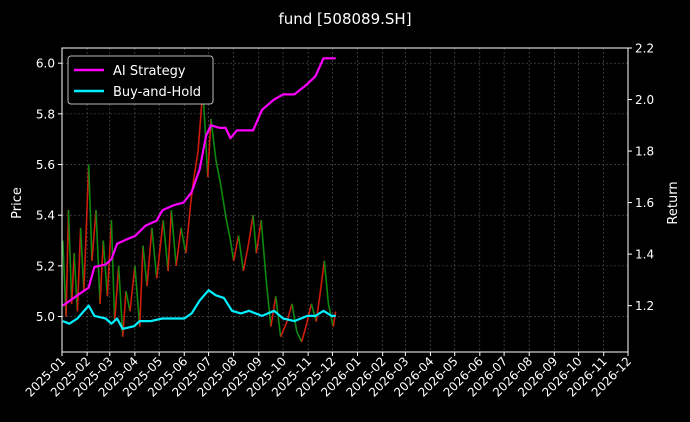 This screenshot has height=422, width=690. Describe the element at coordinates (644, 203) in the screenshot. I see `y-right-tick-label: 1.6` at that location.